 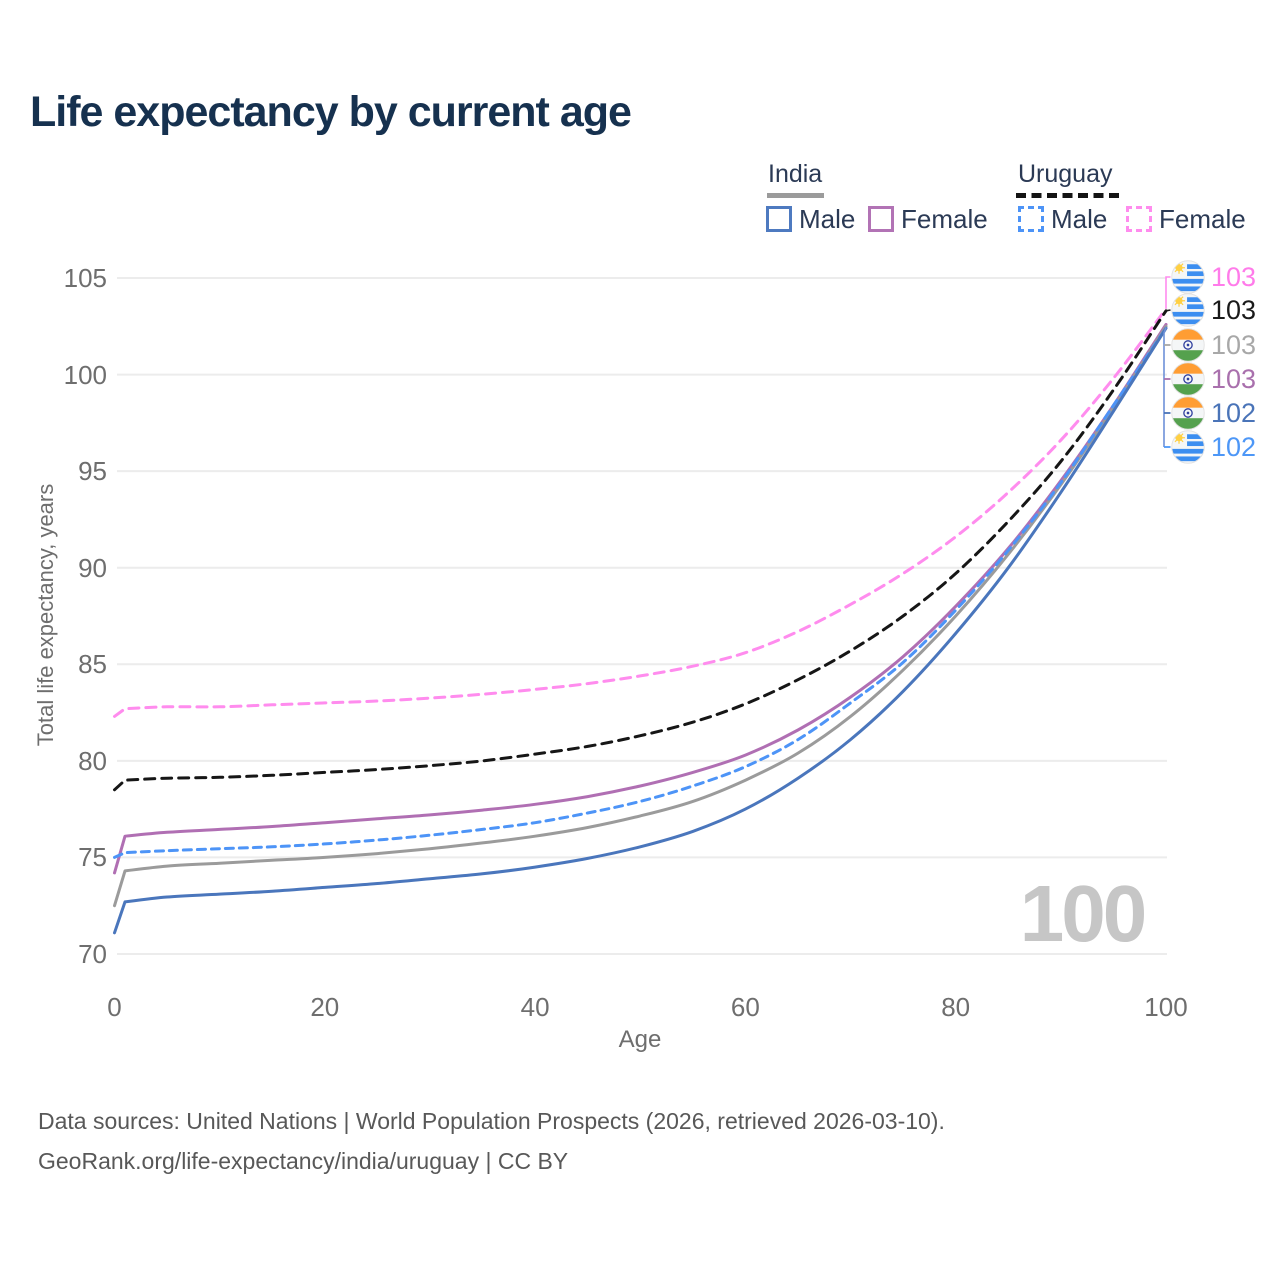 What do you see at coordinates (944, 219) in the screenshot?
I see `legend-label-india-female: Female` at bounding box center [944, 219].